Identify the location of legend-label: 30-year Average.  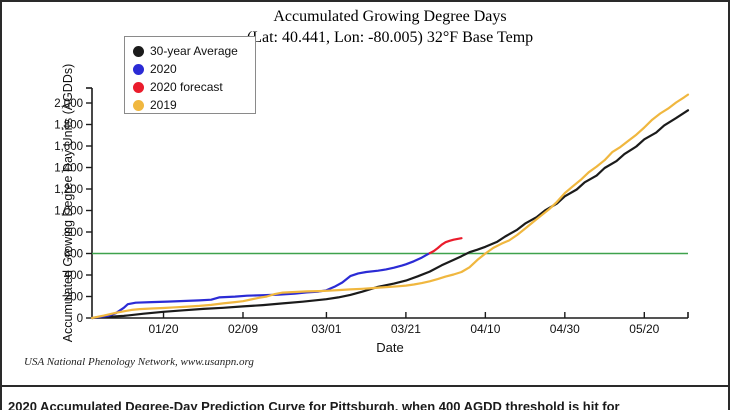
(194, 51).